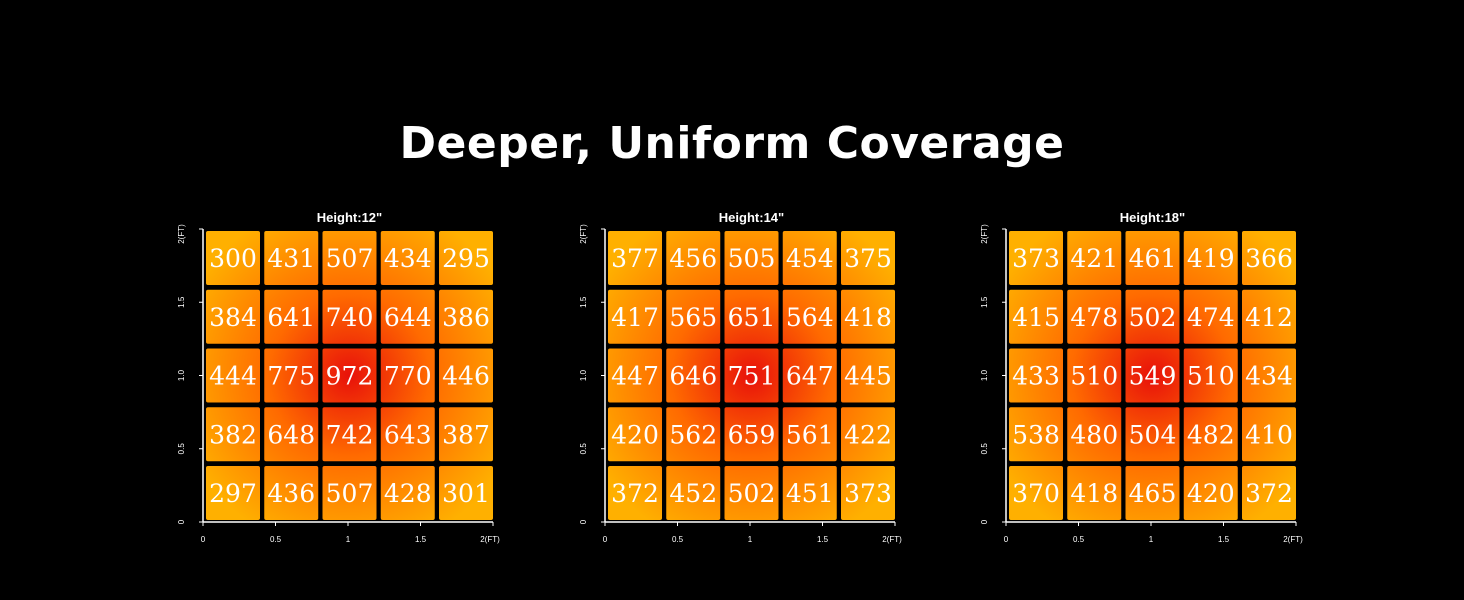 This screenshot has width=1464, height=600. Describe the element at coordinates (291, 317) in the screenshot. I see `cell-value-label: 641` at that location.